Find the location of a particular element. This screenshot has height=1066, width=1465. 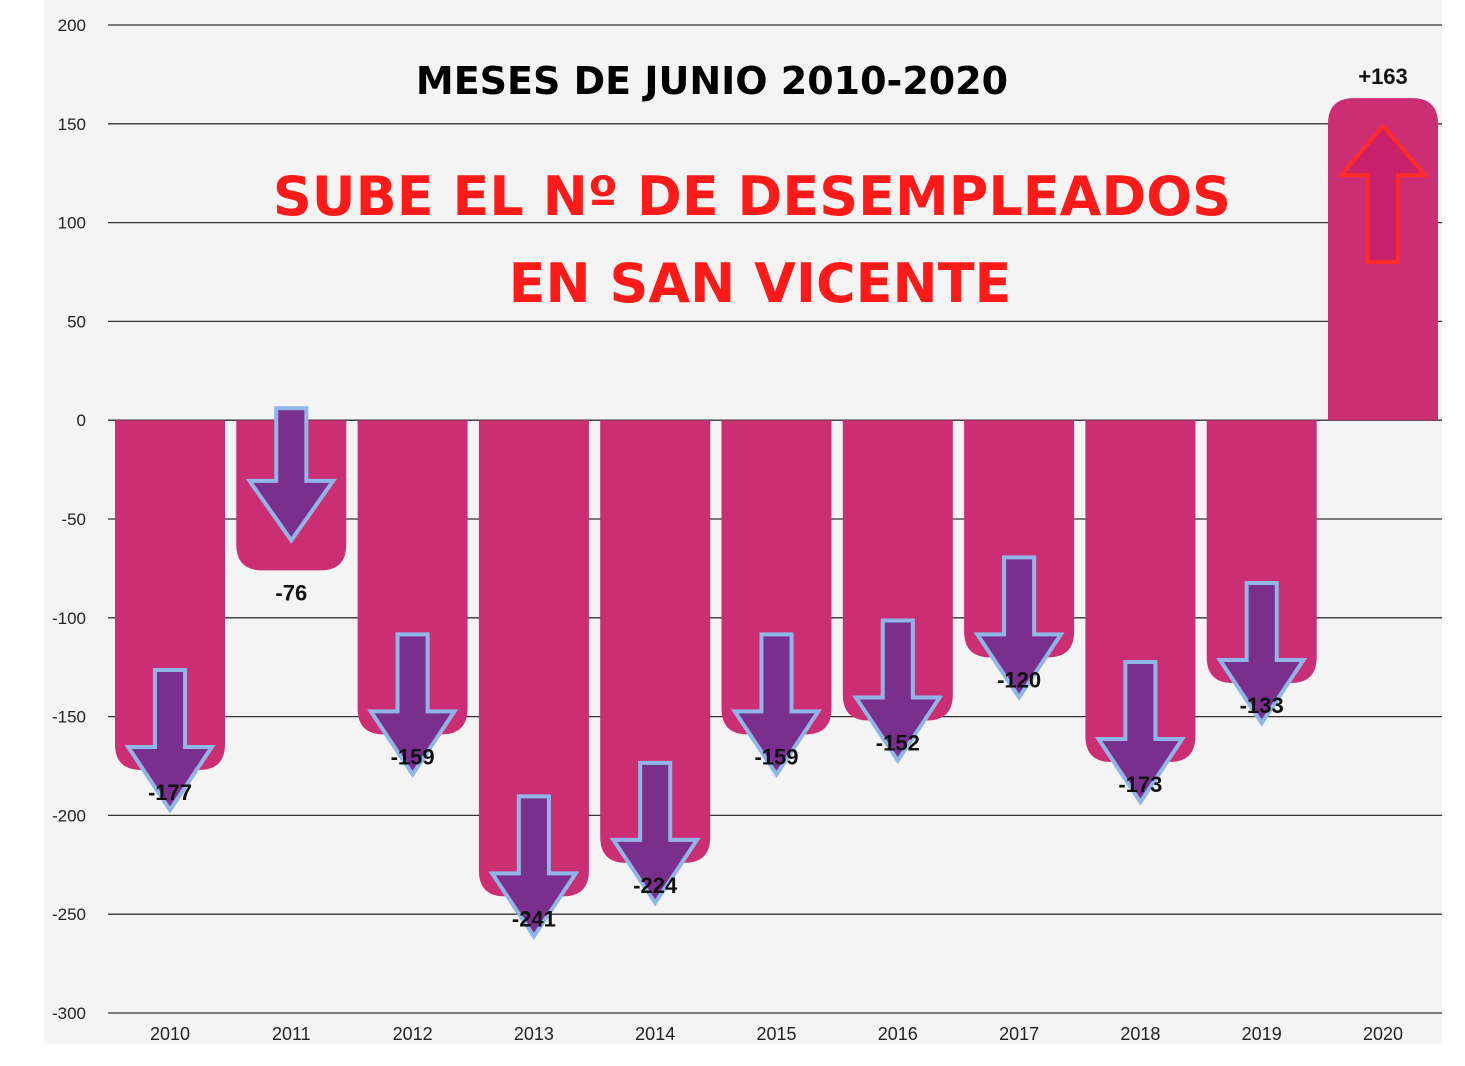

bar-2019 is located at coordinates (1261, 552).